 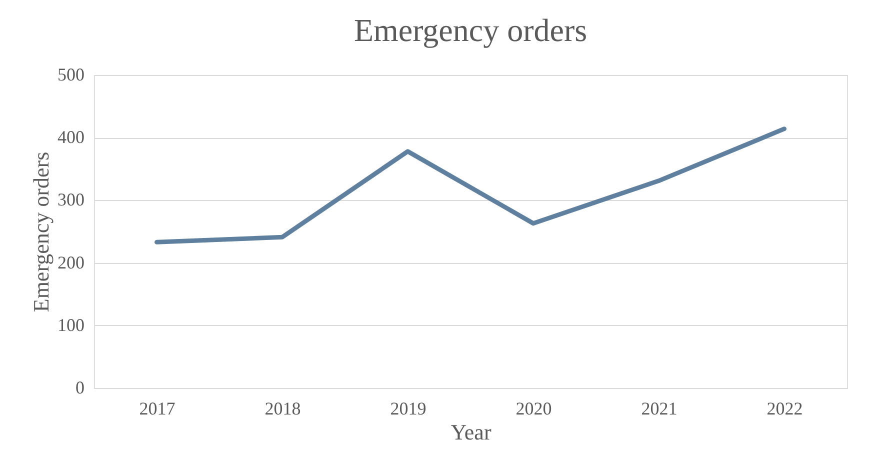 What do you see at coordinates (41, 232) in the screenshot?
I see `y-axis-title: Emergency orders` at bounding box center [41, 232].